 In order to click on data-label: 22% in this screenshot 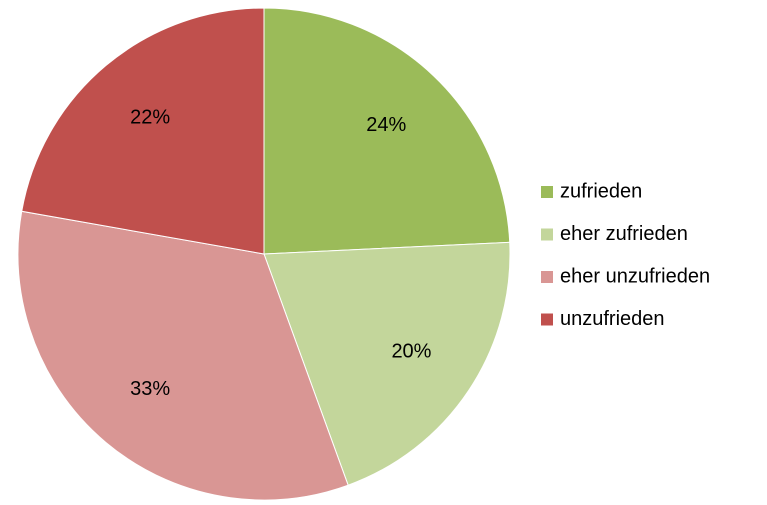, I will do `click(150, 118)`.